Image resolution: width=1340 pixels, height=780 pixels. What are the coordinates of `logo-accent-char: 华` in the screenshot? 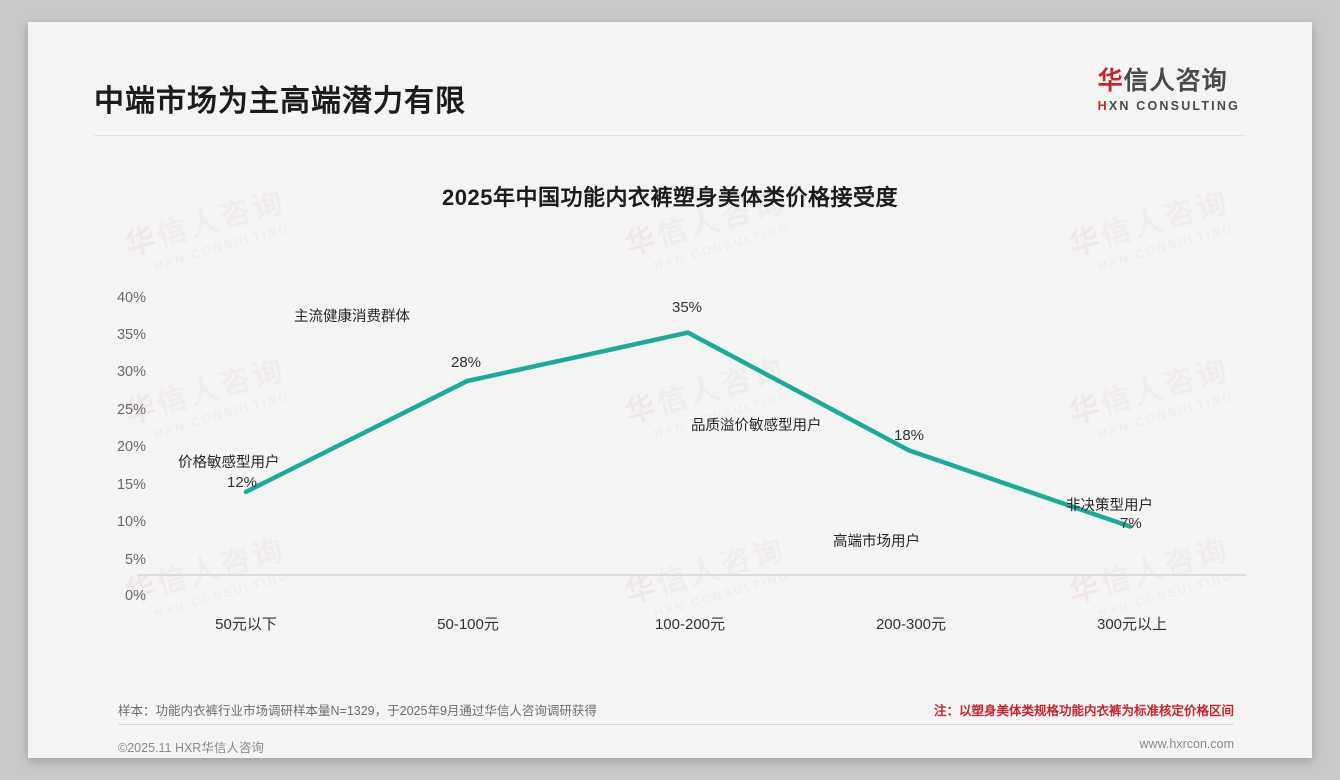 It's located at (1110, 81).